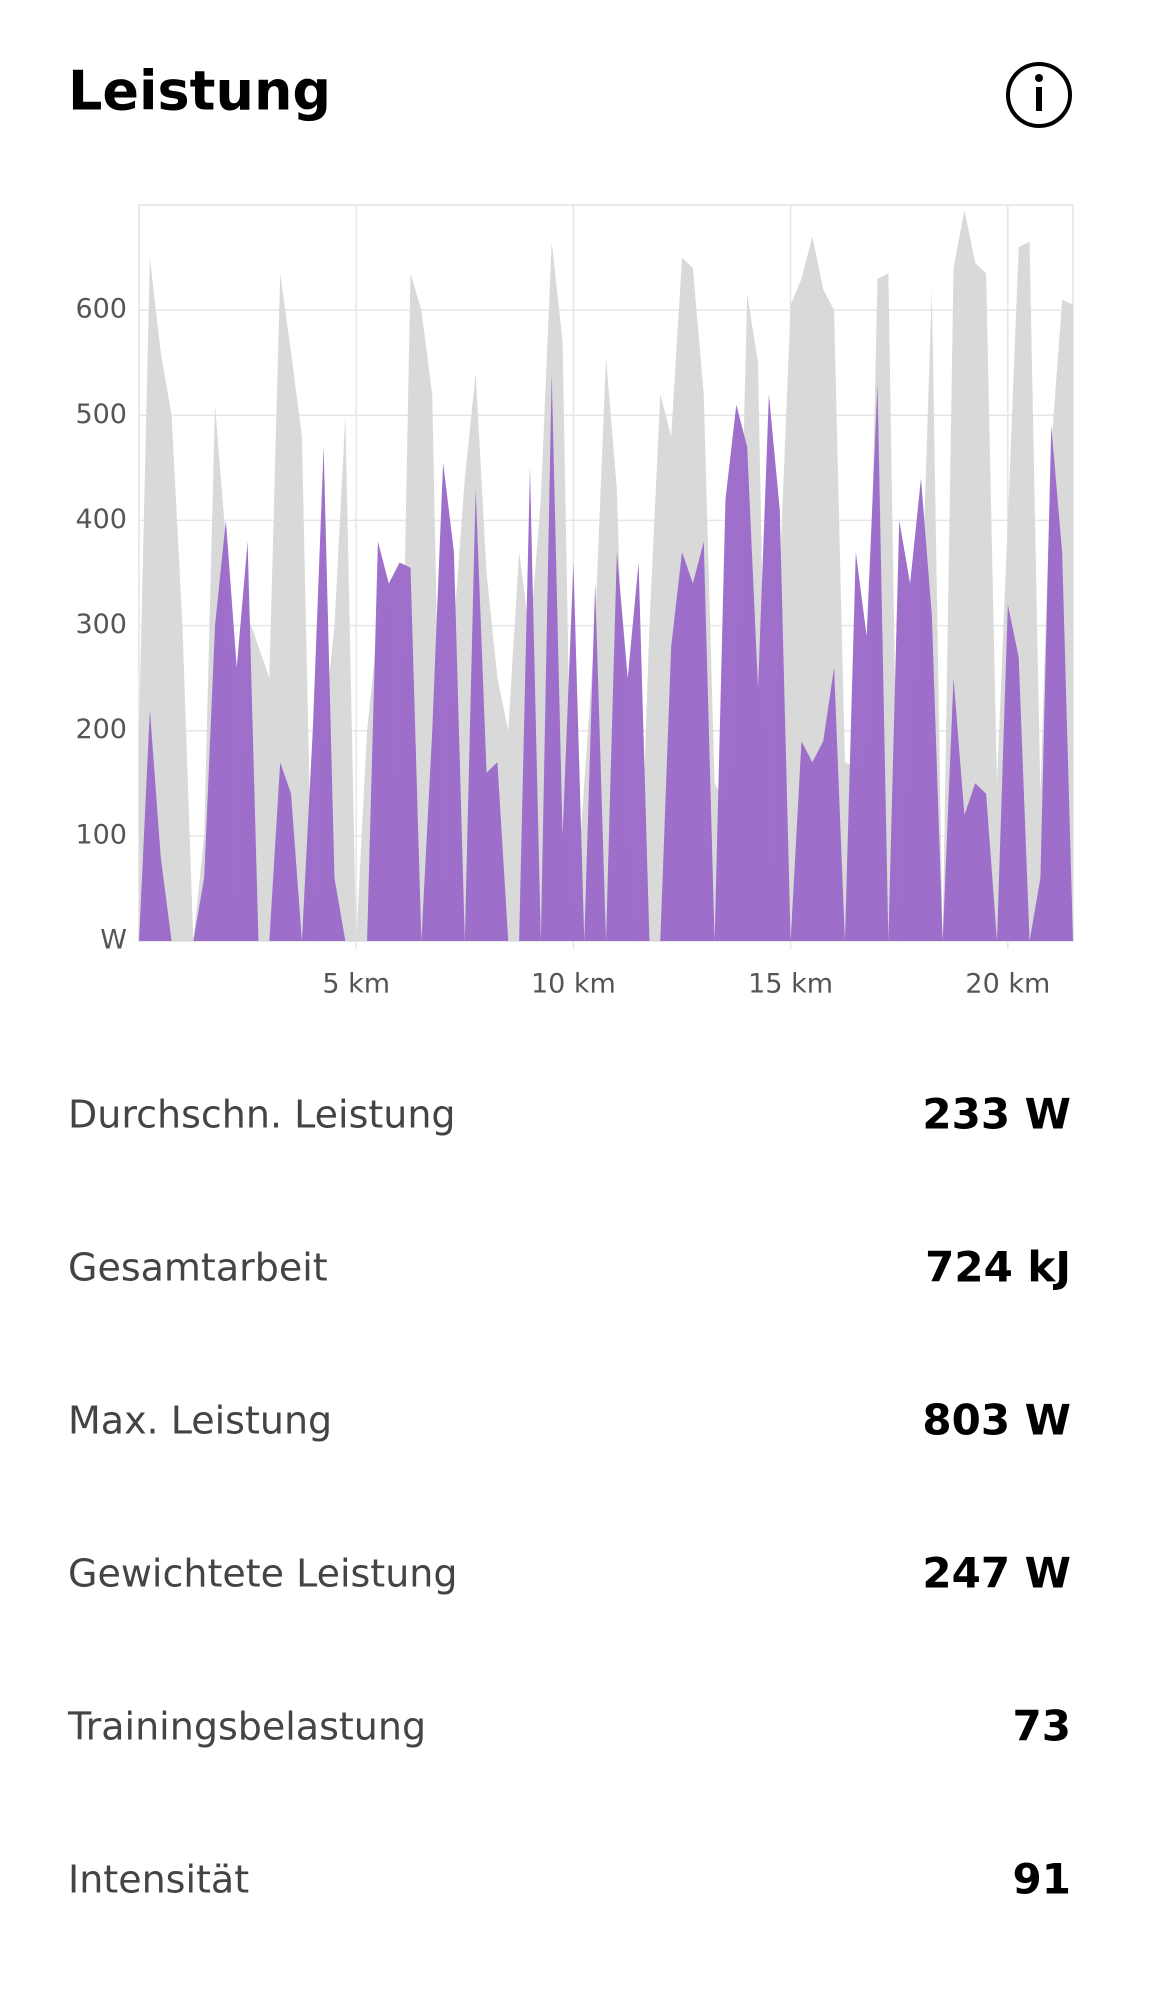 This screenshot has width=1151, height=2000. I want to click on x-tick-label: 10 km, so click(573, 984).